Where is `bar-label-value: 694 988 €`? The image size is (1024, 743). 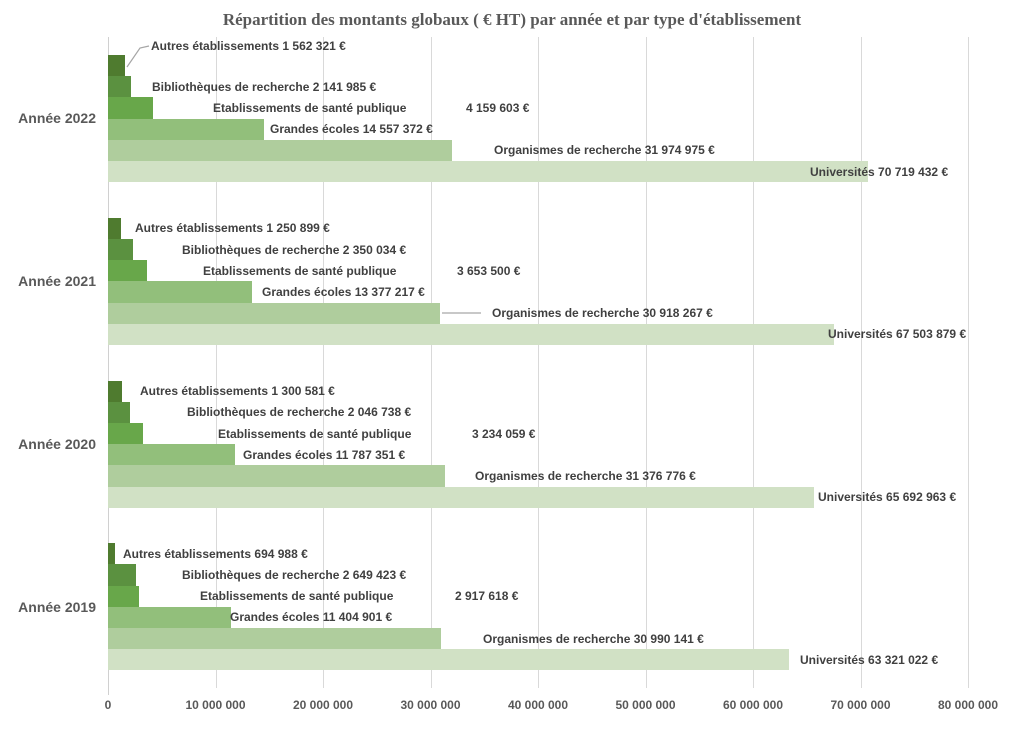
bar-label-value: 694 988 € is located at coordinates (281, 554).